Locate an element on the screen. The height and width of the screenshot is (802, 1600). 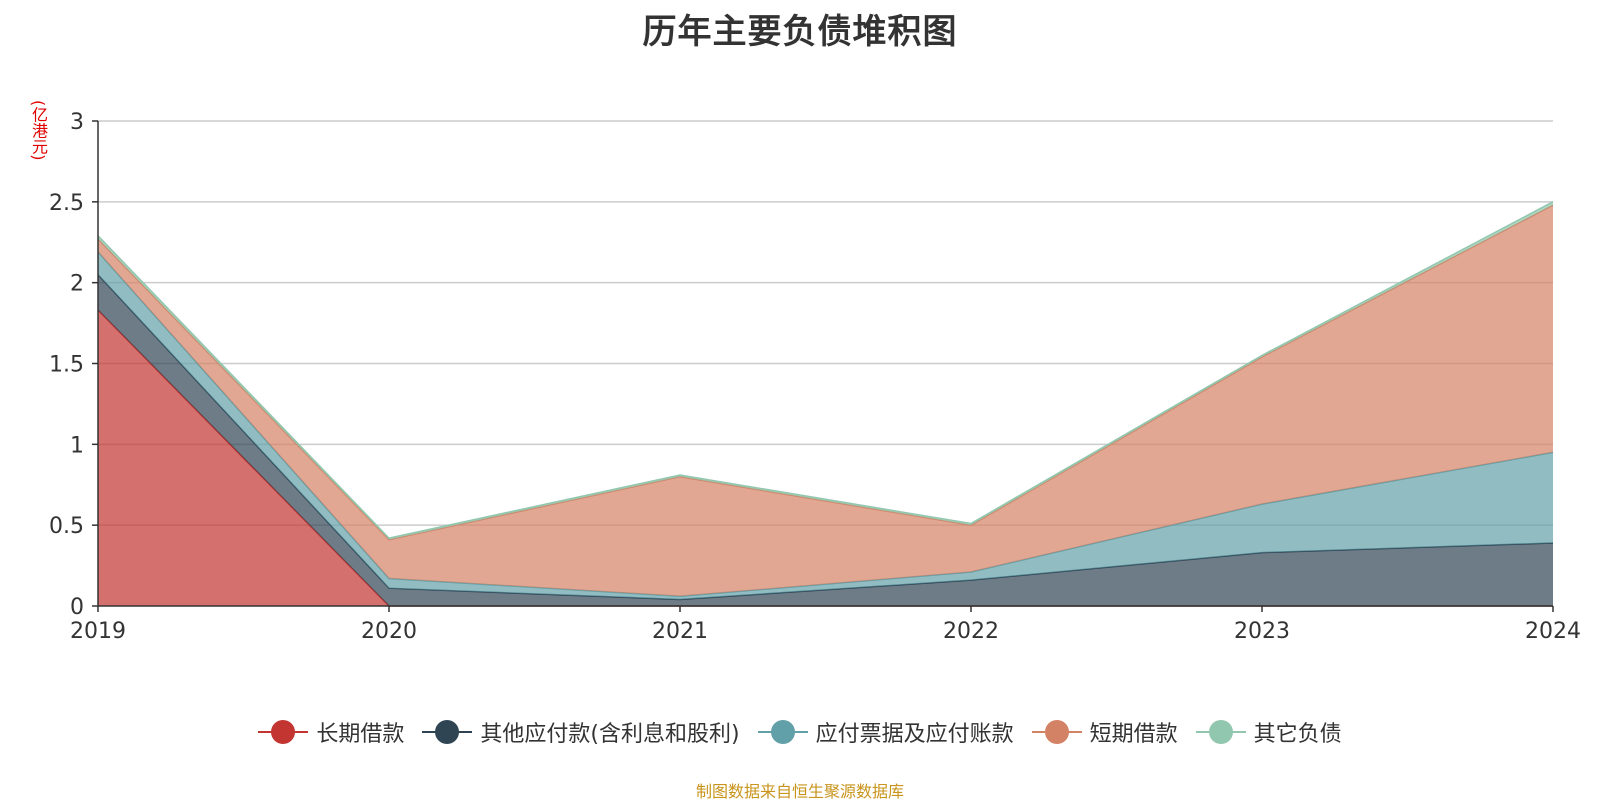
legend-label: 长期借款 is located at coordinates (360, 734).